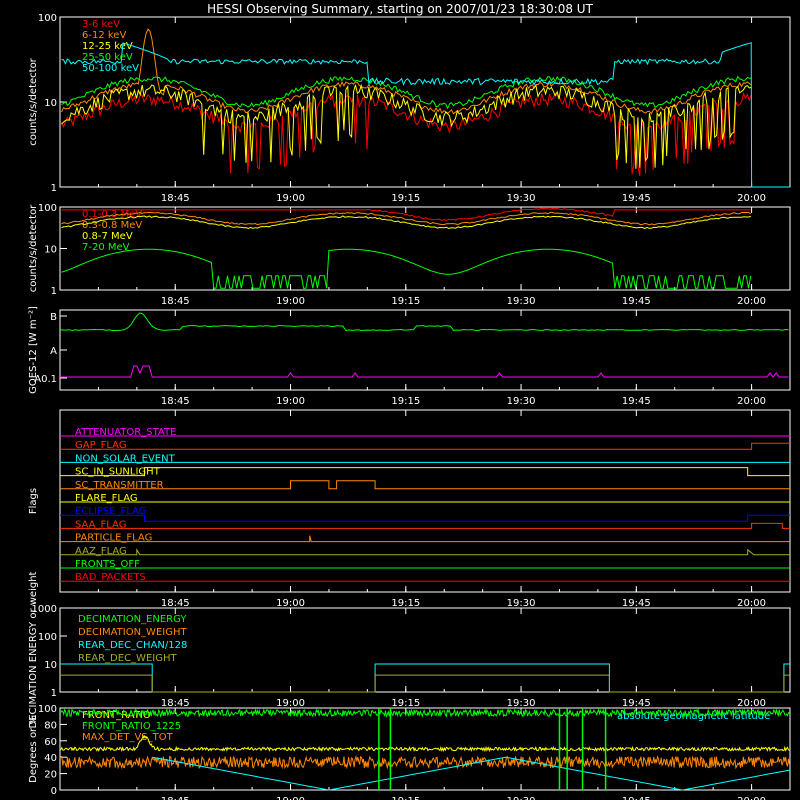 The width and height of the screenshot is (800, 800). I want to click on y-tick-label: A0.1, so click(45, 379).